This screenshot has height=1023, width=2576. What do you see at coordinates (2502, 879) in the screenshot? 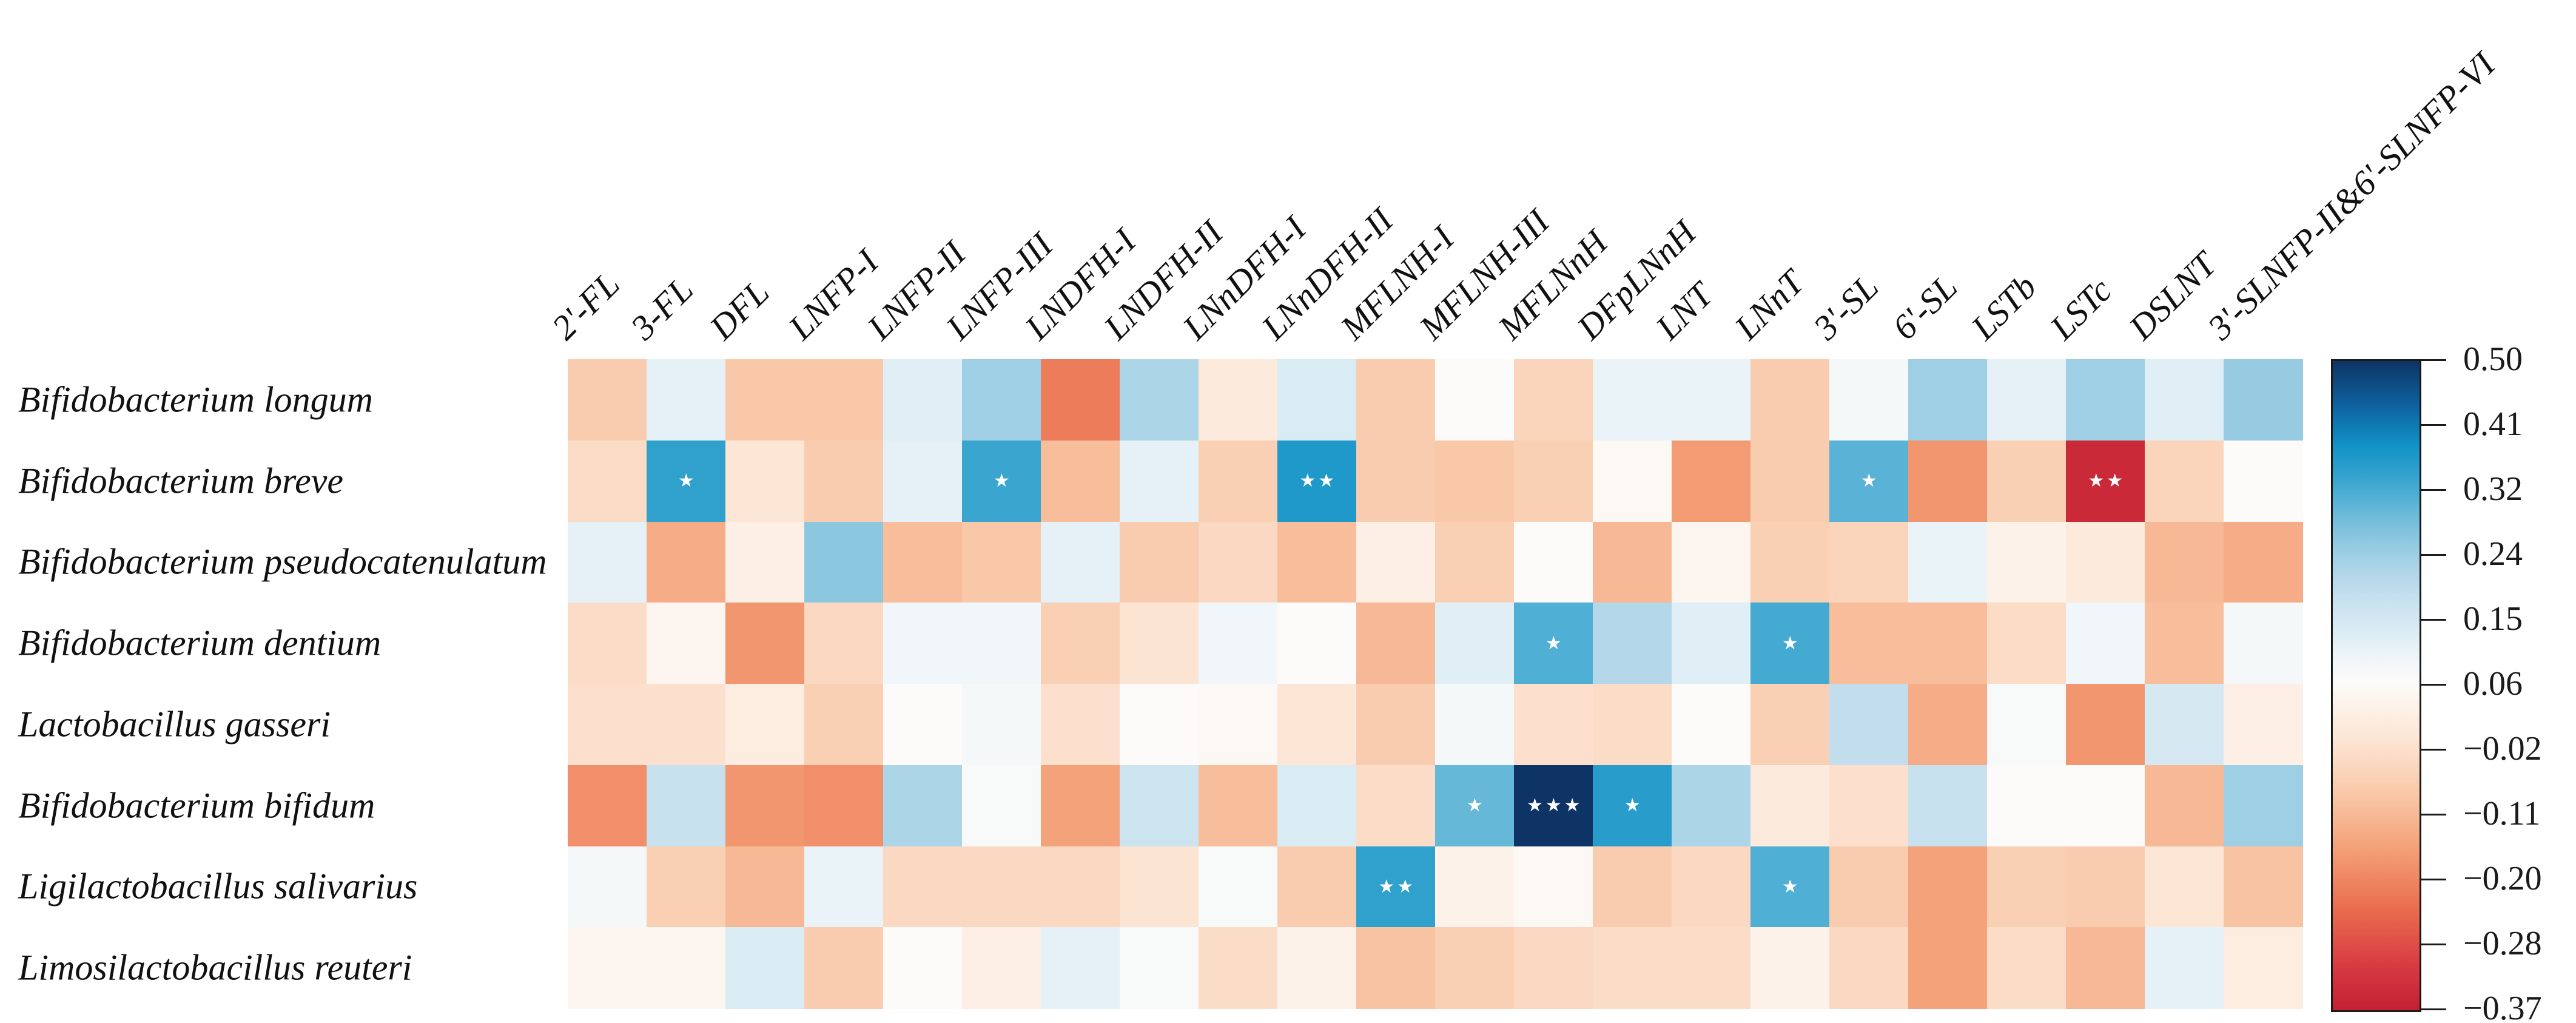
I see `colorbar-tick-label: −0.20` at bounding box center [2502, 879].